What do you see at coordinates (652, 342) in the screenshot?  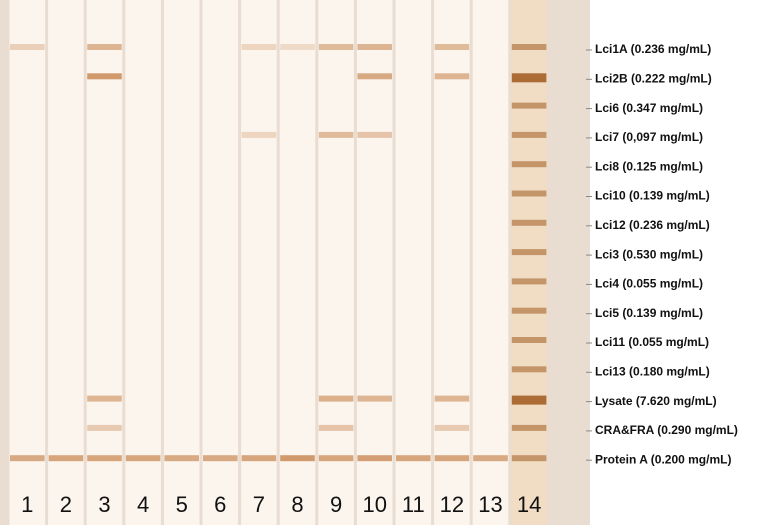 I see `band-label: Lci11 (0.055 mg/mL)` at bounding box center [652, 342].